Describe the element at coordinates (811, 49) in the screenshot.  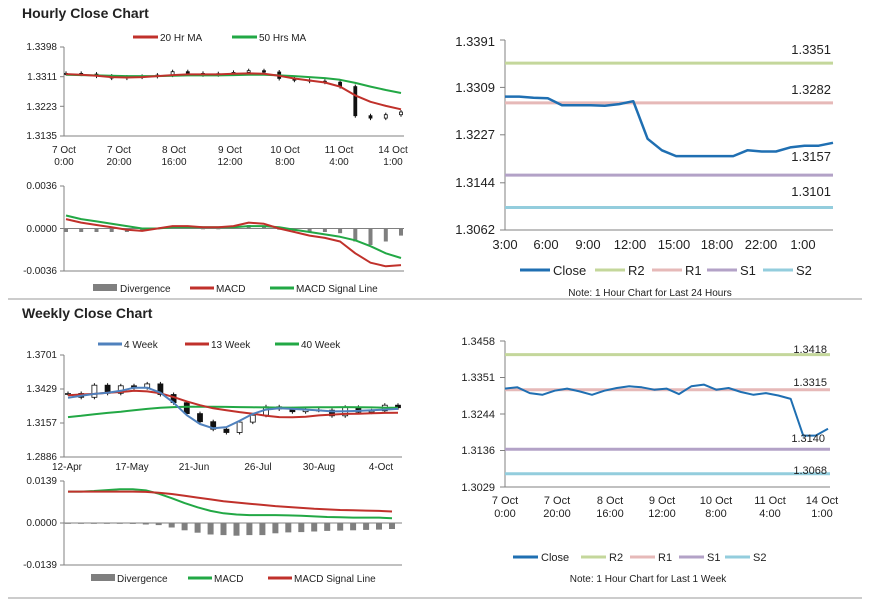
I see `r2-level-label: 1.3351` at that location.